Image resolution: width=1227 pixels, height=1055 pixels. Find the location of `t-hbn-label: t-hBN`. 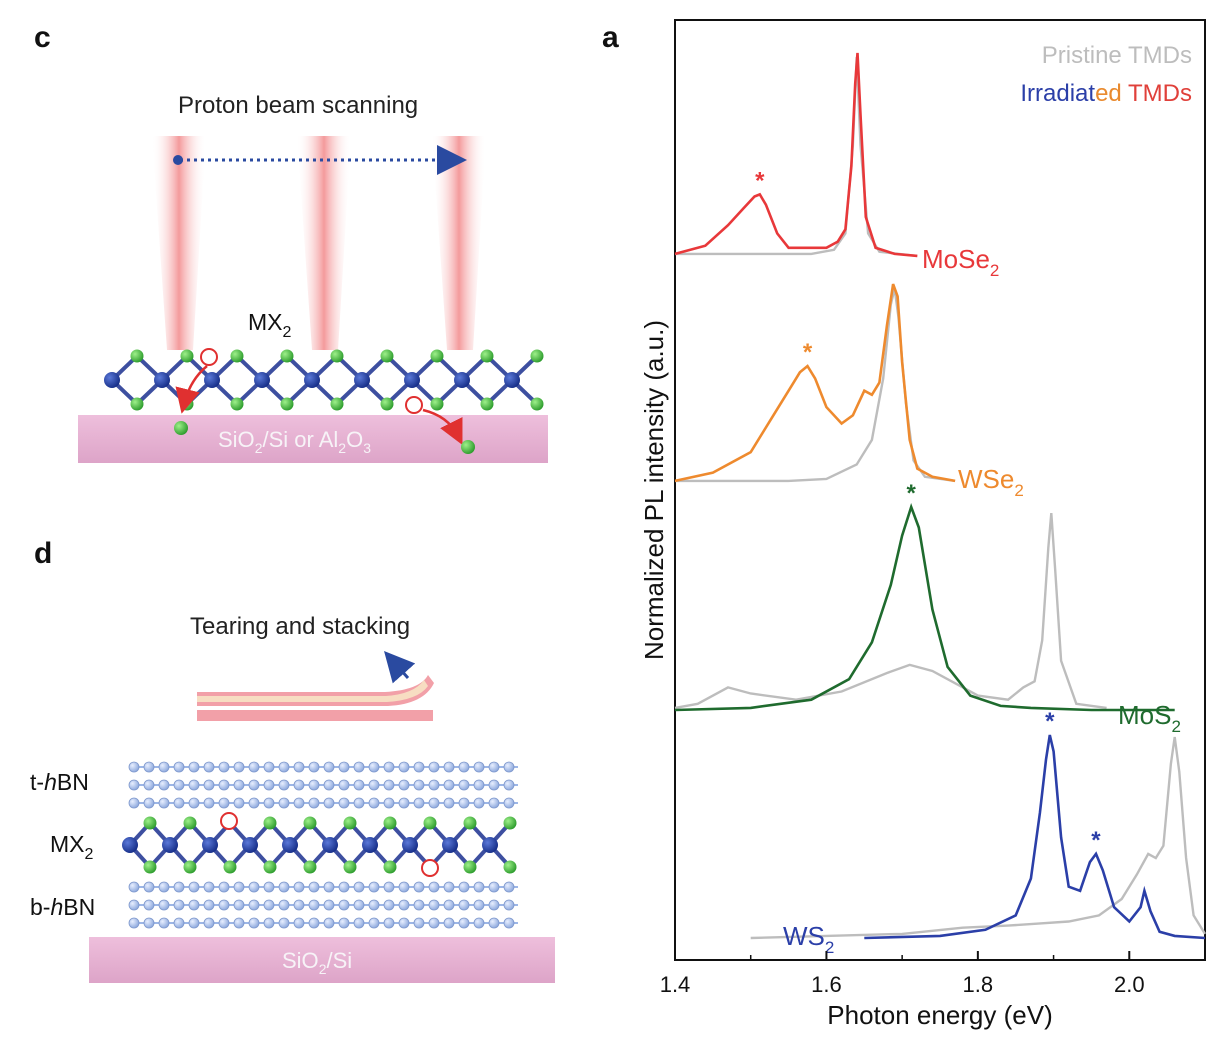

t-hbn-label: t-hBN is located at coordinates (59, 782).